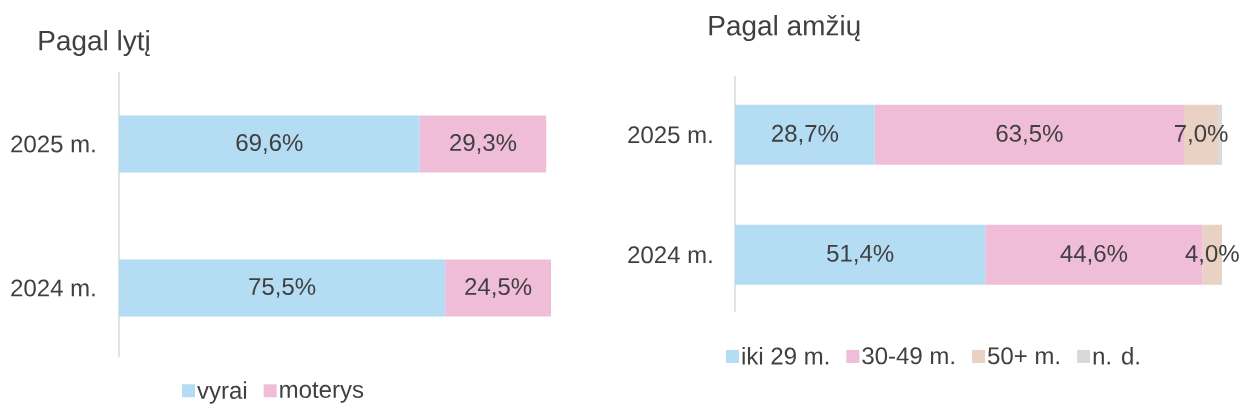 Image resolution: width=1251 pixels, height=408 pixels. Describe the element at coordinates (1023, 356) in the screenshot. I see `legend-label: 50+ m.` at that location.